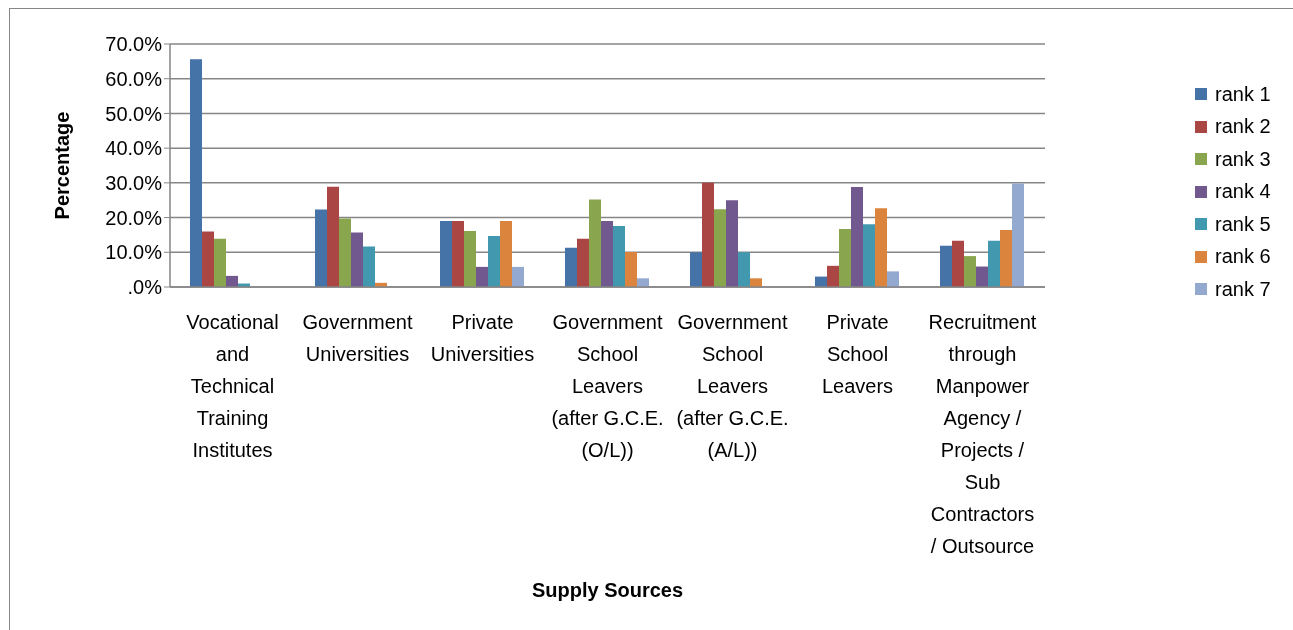  Describe the element at coordinates (357, 338) in the screenshot. I see `x-tick-label: Government Universities` at that location.